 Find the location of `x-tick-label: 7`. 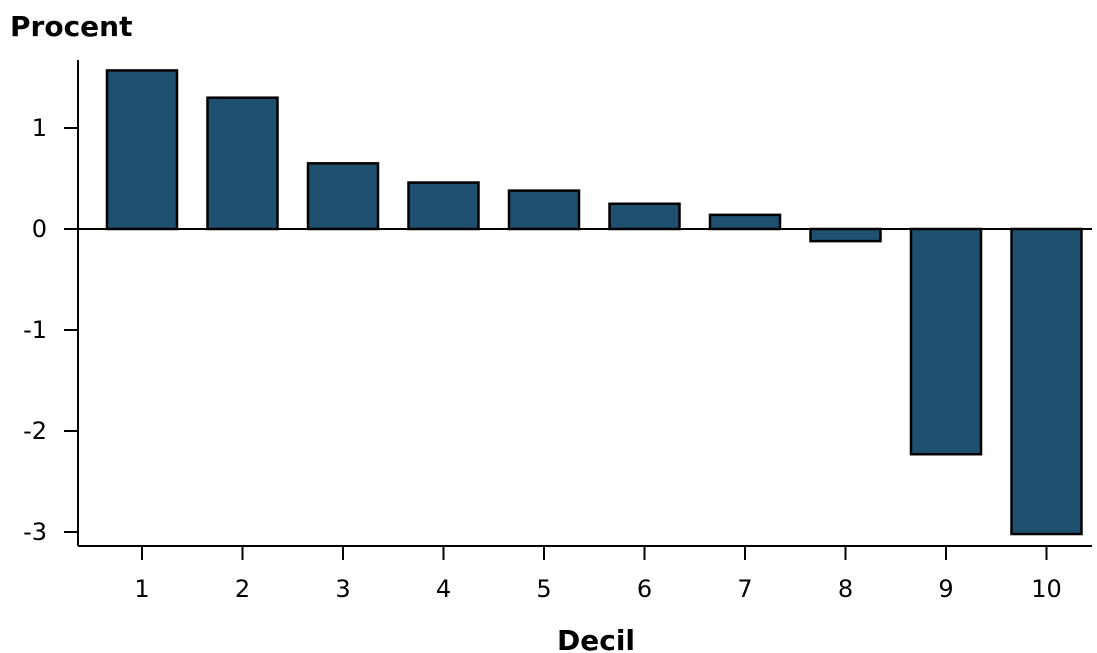

x-tick-label: 7 is located at coordinates (744, 589).